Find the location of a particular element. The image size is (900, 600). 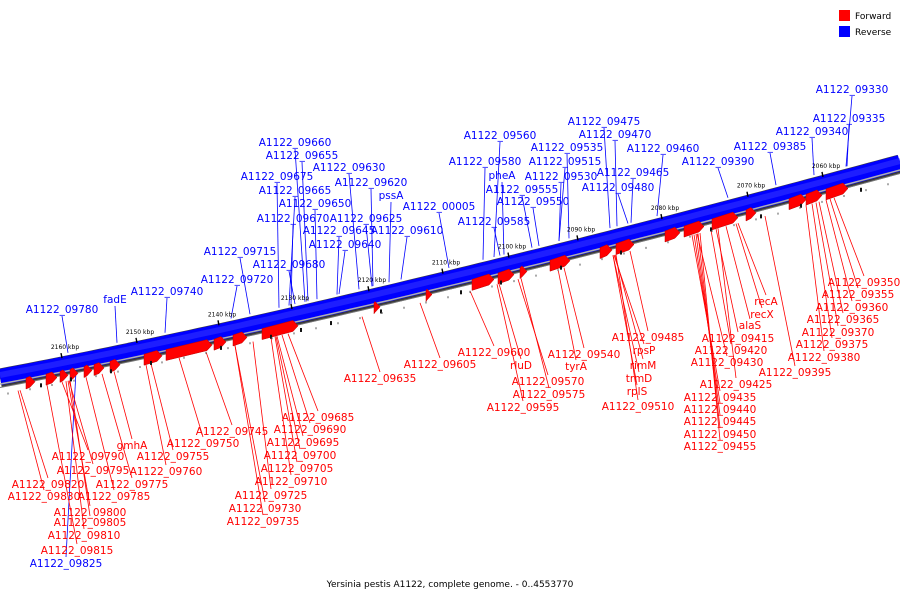

gene-label: alaS is located at coordinates (750, 326).